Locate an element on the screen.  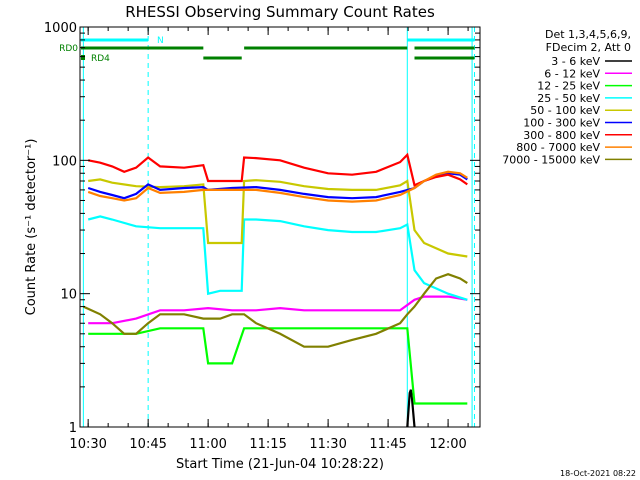
y-tick-label-2: 100 is located at coordinates (64, 161).